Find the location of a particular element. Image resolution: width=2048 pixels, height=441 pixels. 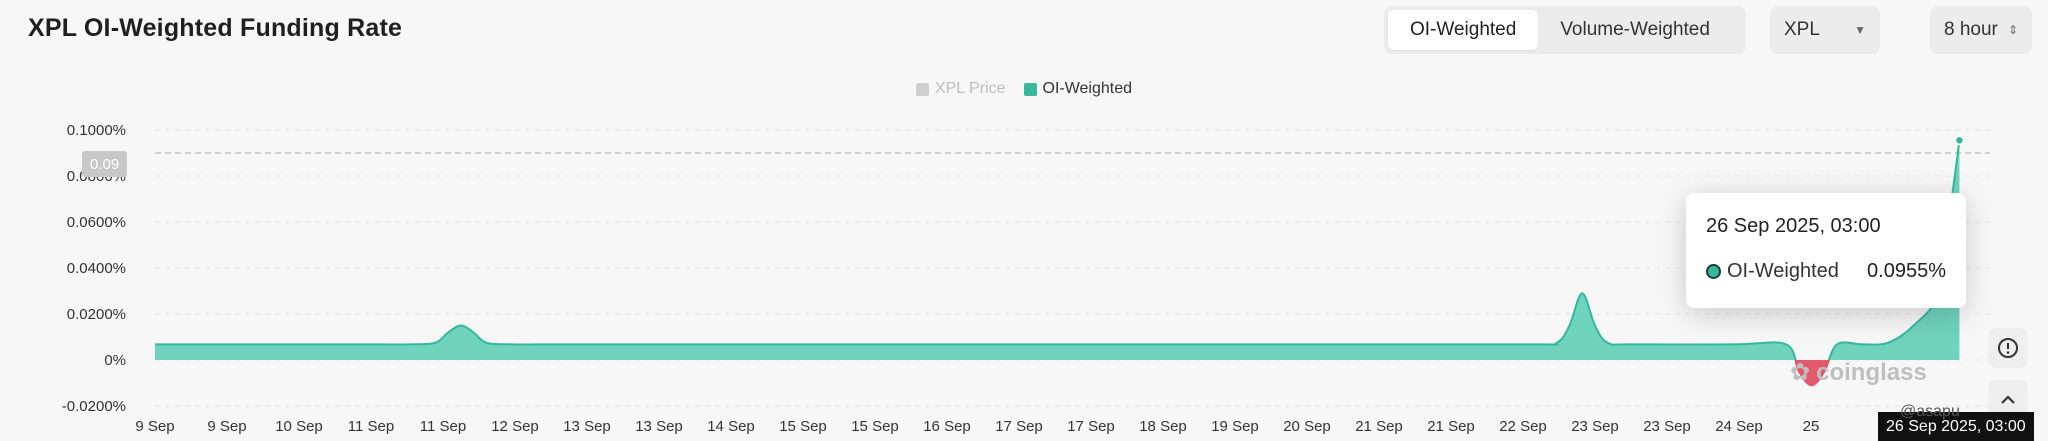

symbol-select-value: XPL is located at coordinates (1802, 29).